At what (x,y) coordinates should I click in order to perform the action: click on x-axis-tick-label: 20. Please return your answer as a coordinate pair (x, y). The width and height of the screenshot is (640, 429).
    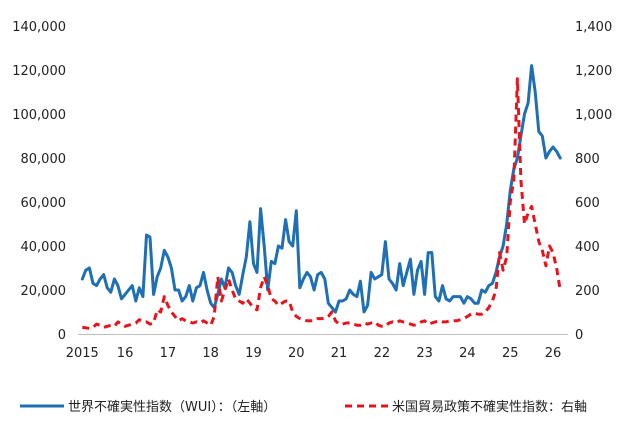
    Looking at the image, I should click on (296, 353).